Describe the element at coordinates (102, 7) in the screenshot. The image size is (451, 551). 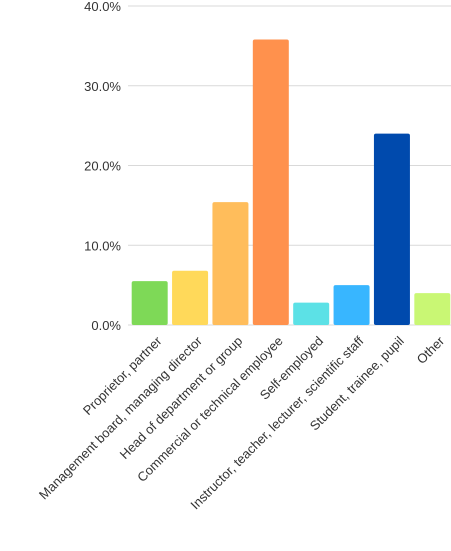
I see `y-tick-label: 40.0%` at that location.